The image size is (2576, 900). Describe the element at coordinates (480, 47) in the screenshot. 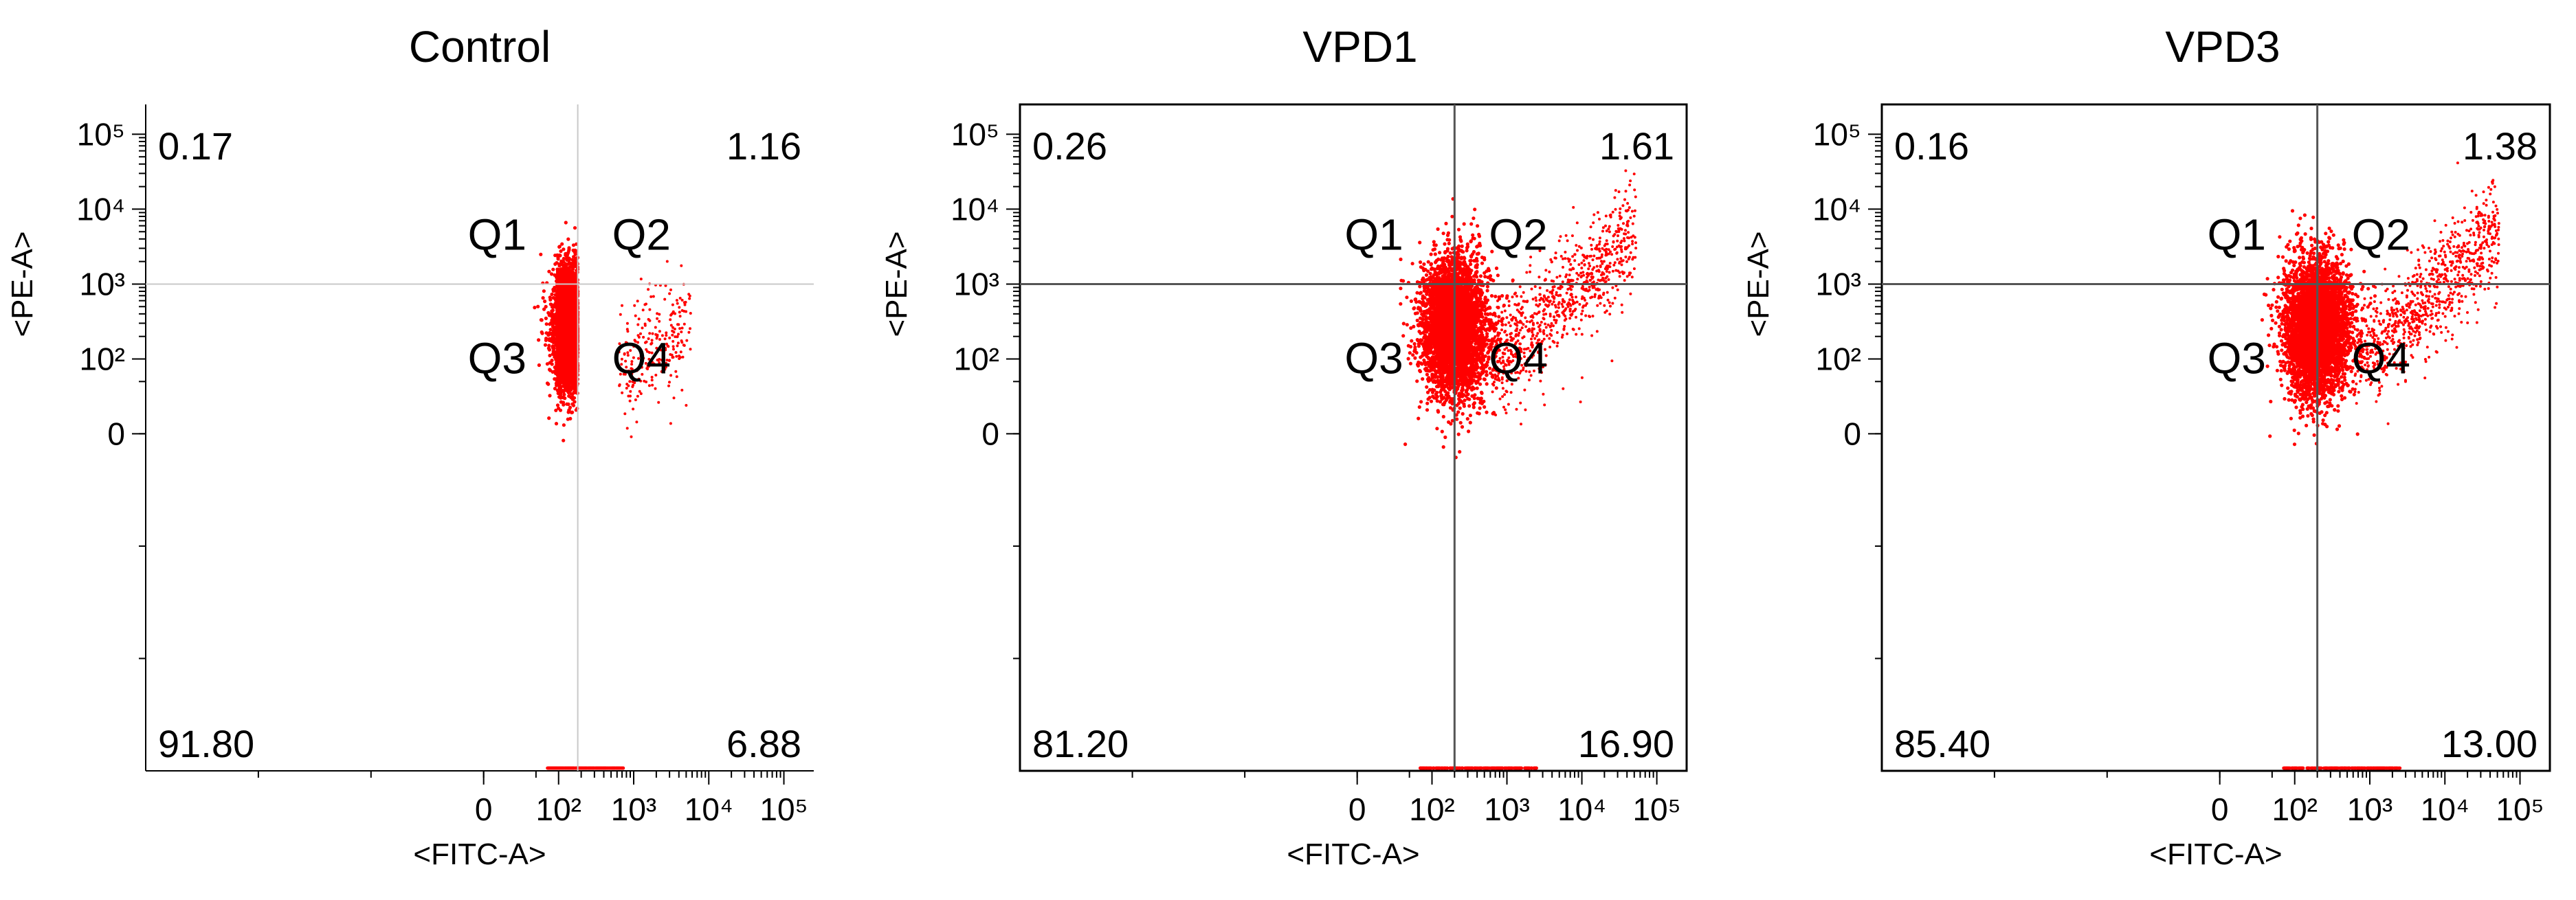

I see `chart-title: Control` at that location.